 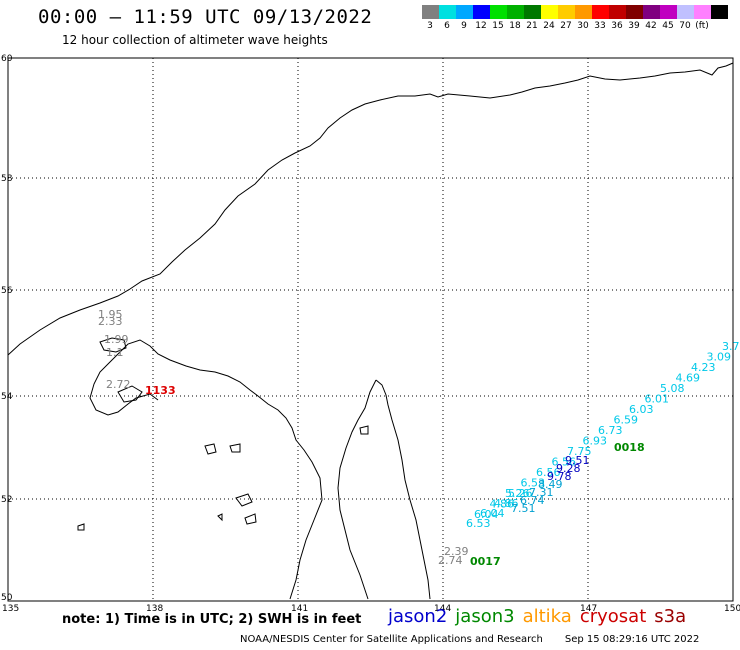 What do you see at coordinates (110, 321) in the screenshot?
I see `swh-label-gray: 2.33` at bounding box center [110, 321].